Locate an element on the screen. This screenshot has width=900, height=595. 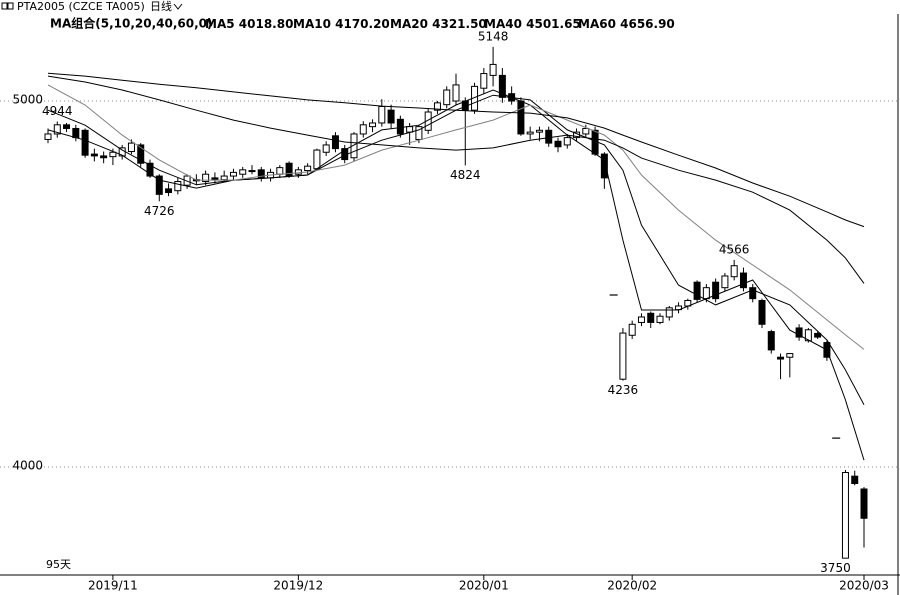
legend-name: MA5 is located at coordinates (220, 24).